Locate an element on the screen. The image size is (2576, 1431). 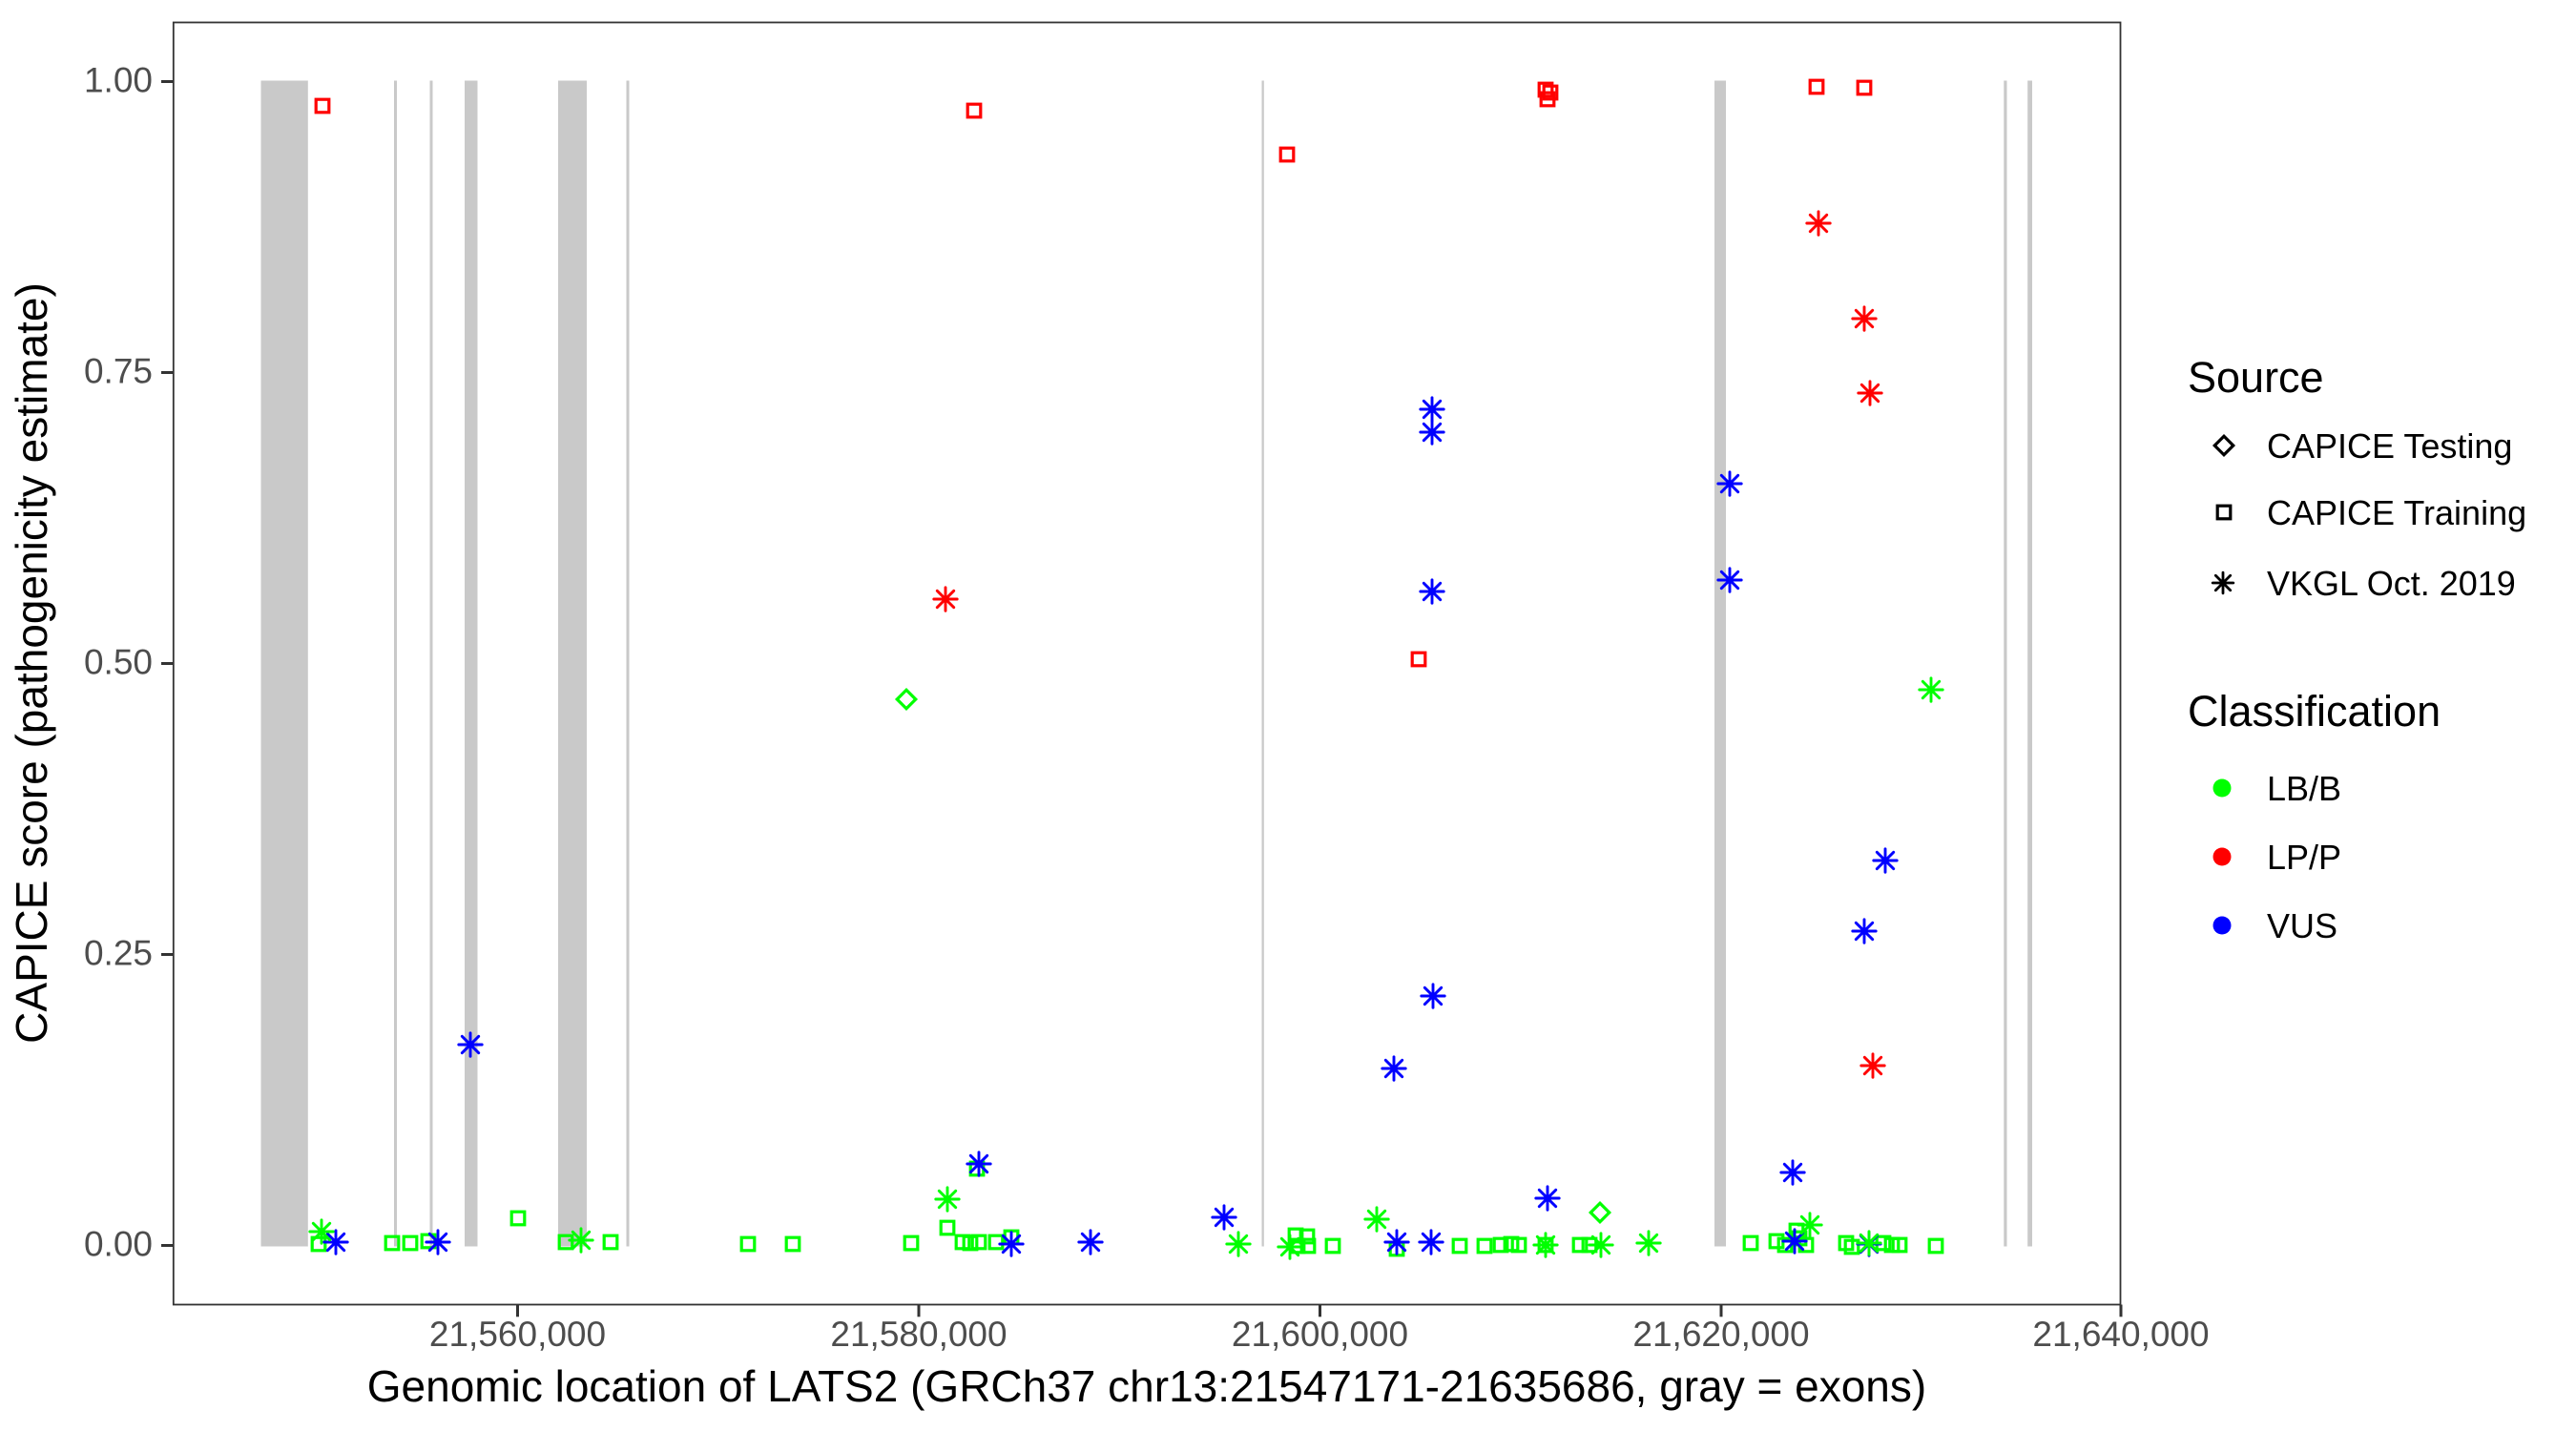
svg-text: Classification is located at coordinates (2314, 711).